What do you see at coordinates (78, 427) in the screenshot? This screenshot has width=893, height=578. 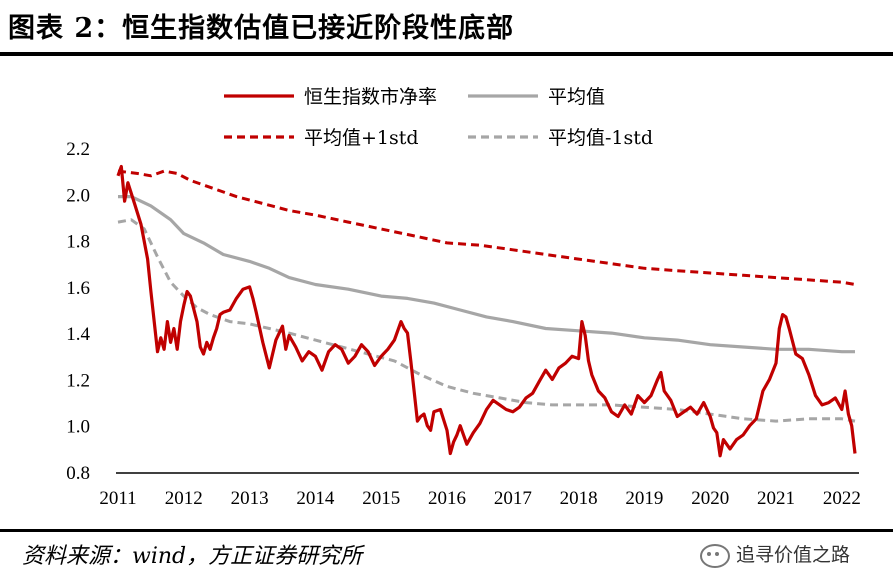 I see `y-tick-label: 1.0` at bounding box center [78, 427].